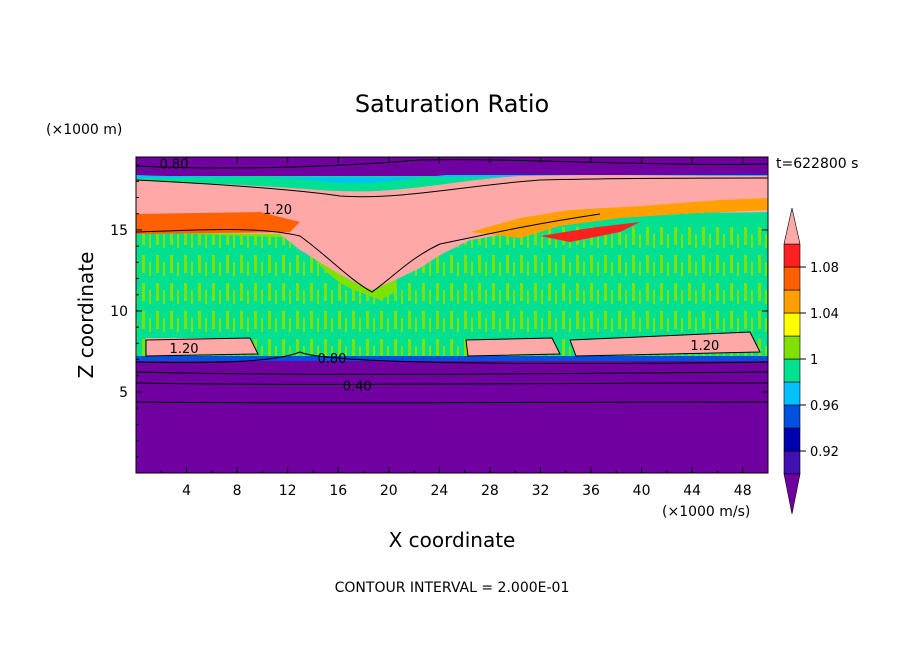  What do you see at coordinates (123, 393) in the screenshot?
I see `y-tick-label: 5` at bounding box center [123, 393].